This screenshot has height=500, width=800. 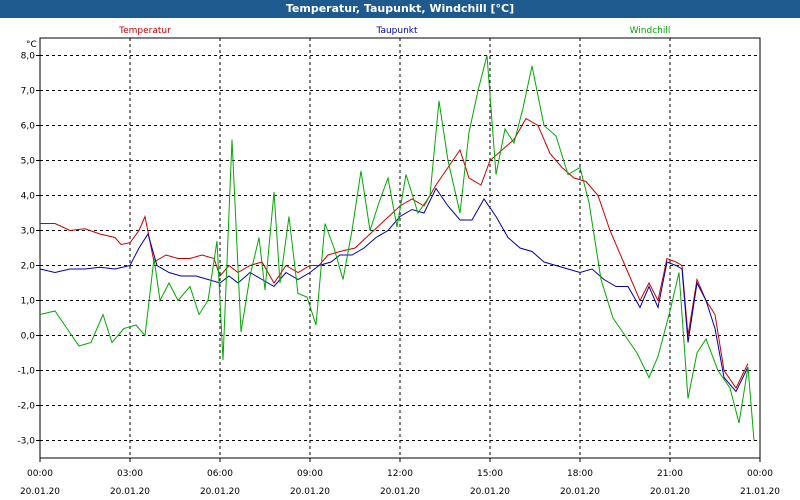 What do you see at coordinates (760, 492) in the screenshot?
I see `x-tick-label-date: 21.01.20` at bounding box center [760, 492].